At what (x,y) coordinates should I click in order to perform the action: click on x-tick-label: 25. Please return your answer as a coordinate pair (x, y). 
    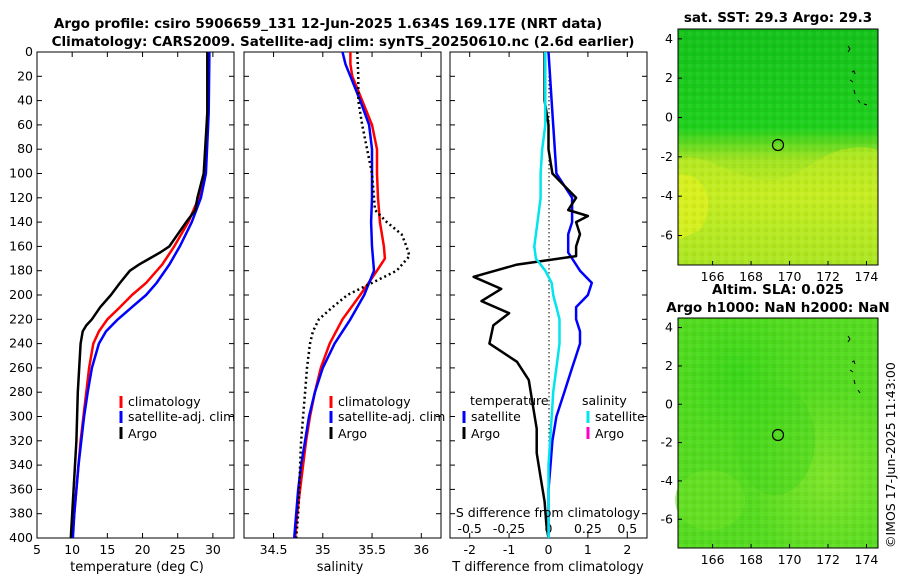
    Looking at the image, I should click on (178, 549).